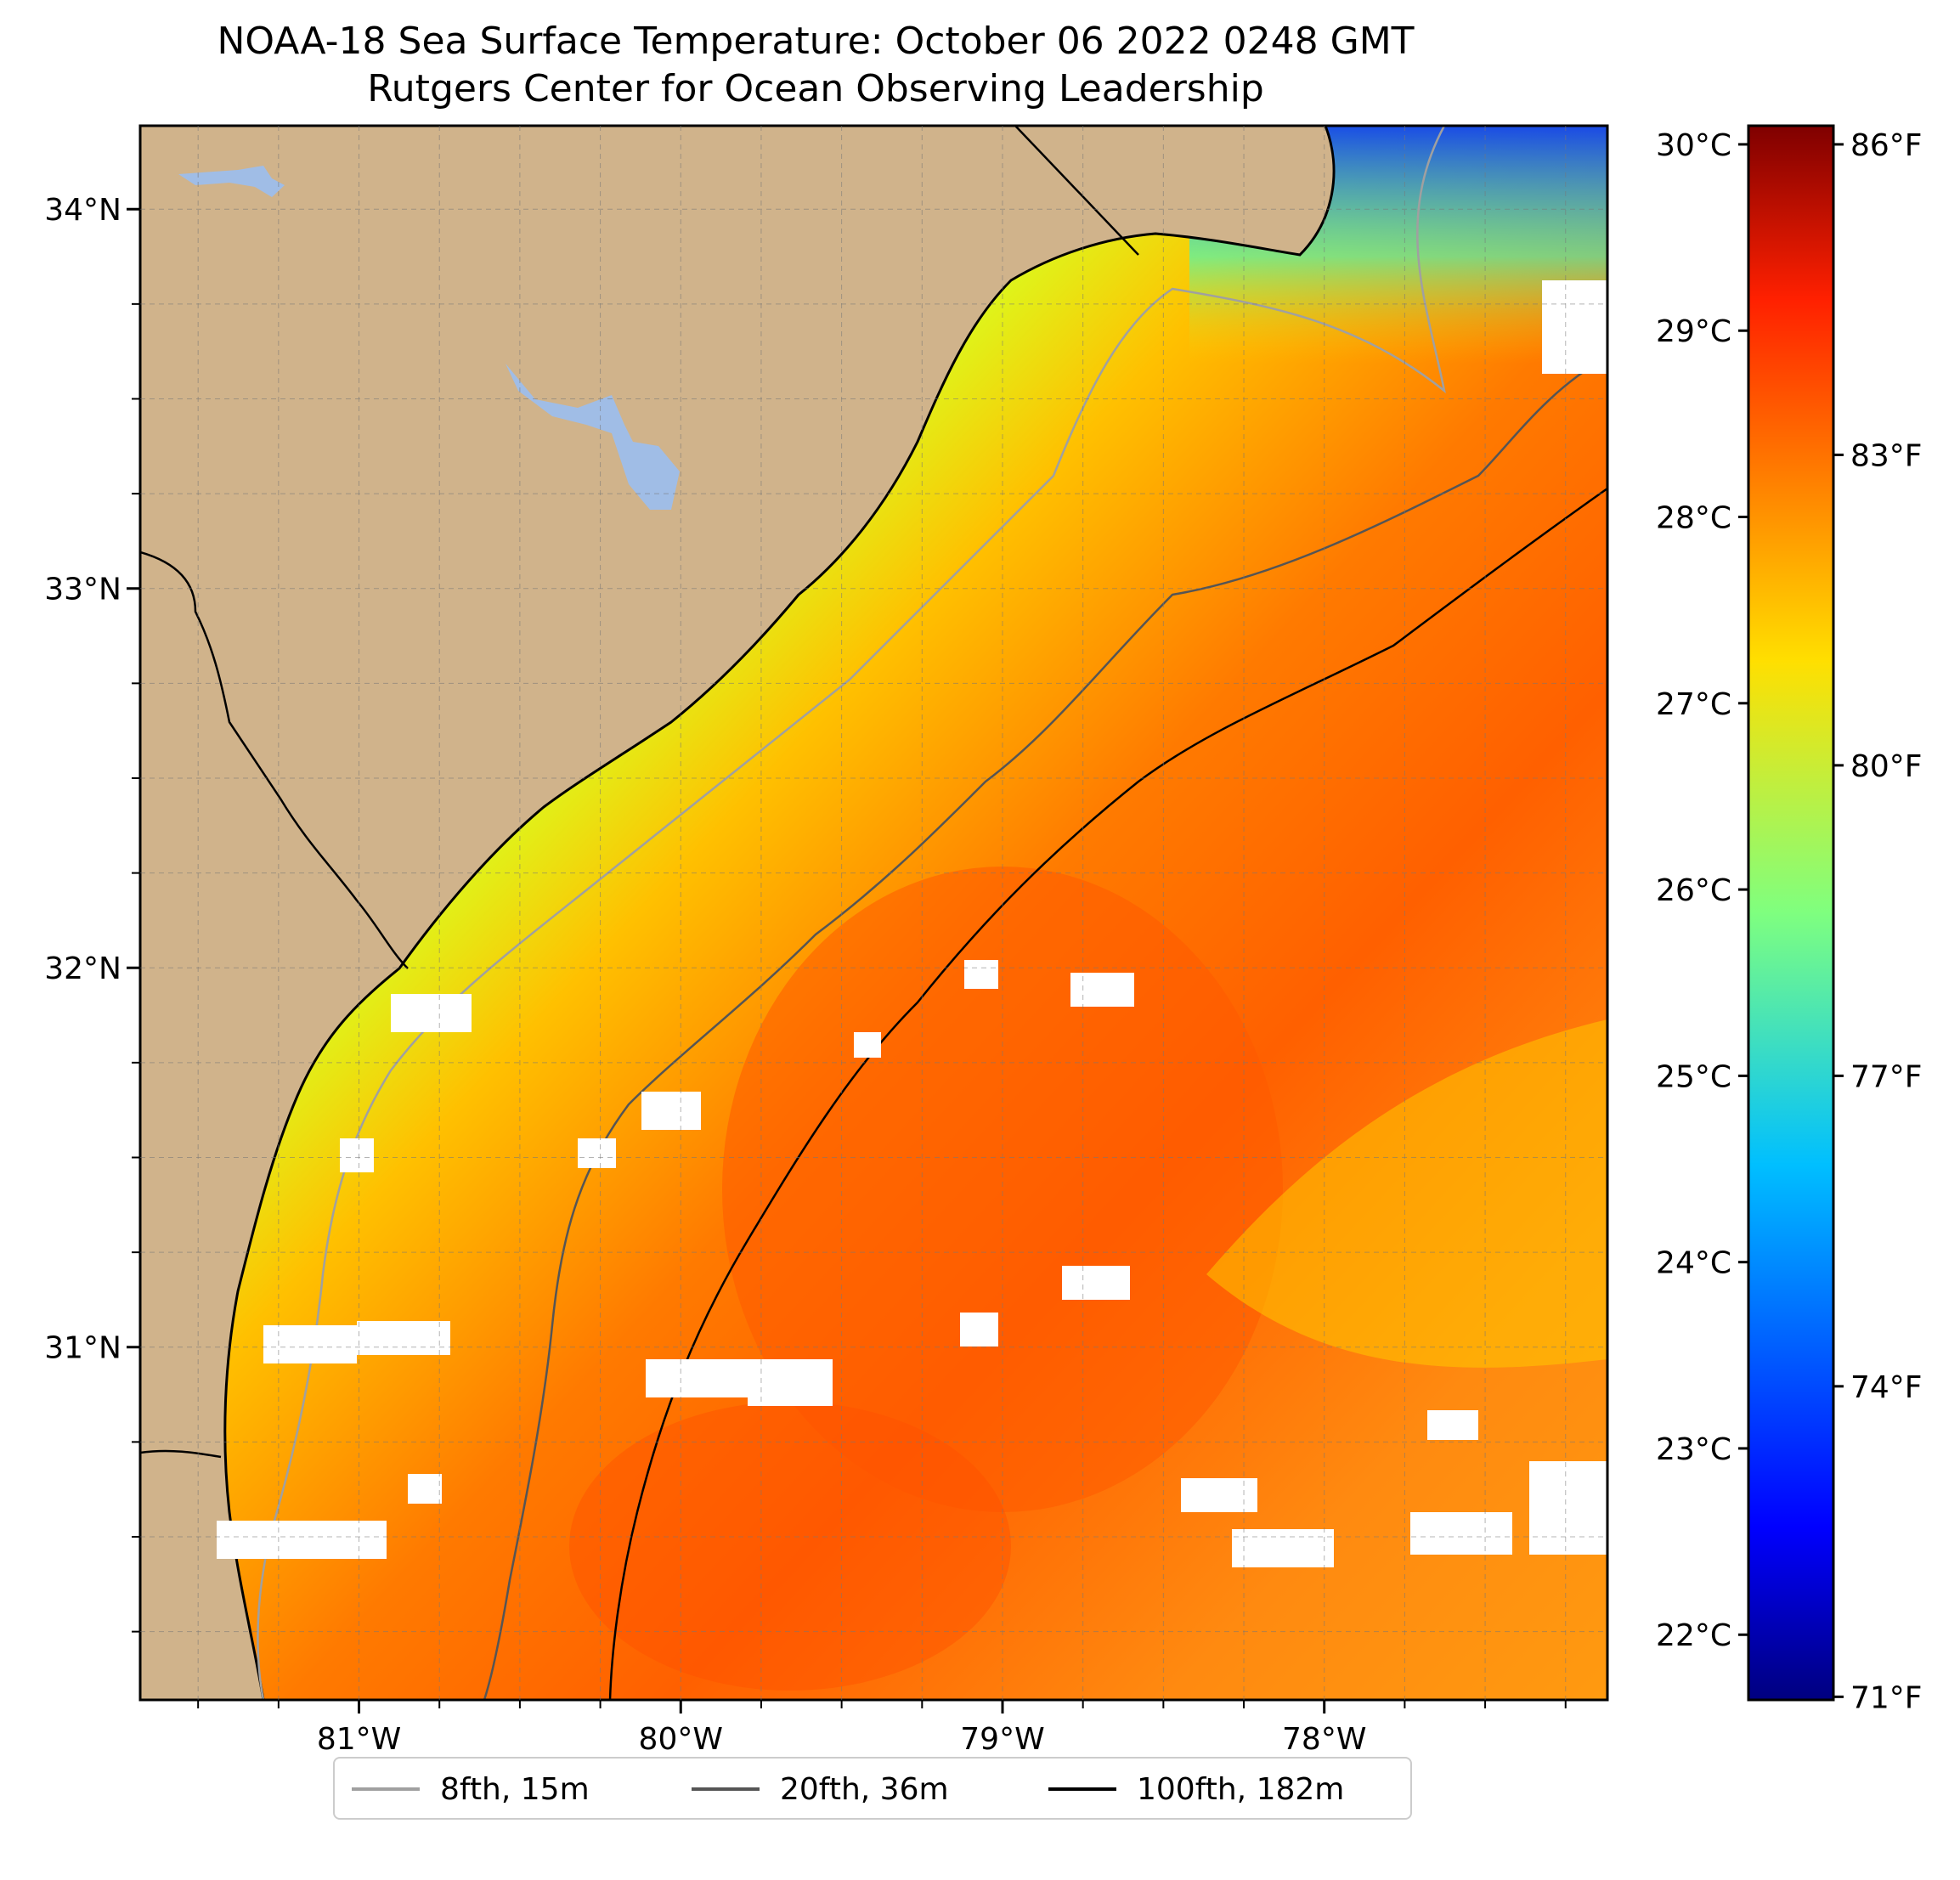 The image size is (1960, 1880). I want to click on legend-item-8fth: 8fth, 15m, so click(471, 1789).